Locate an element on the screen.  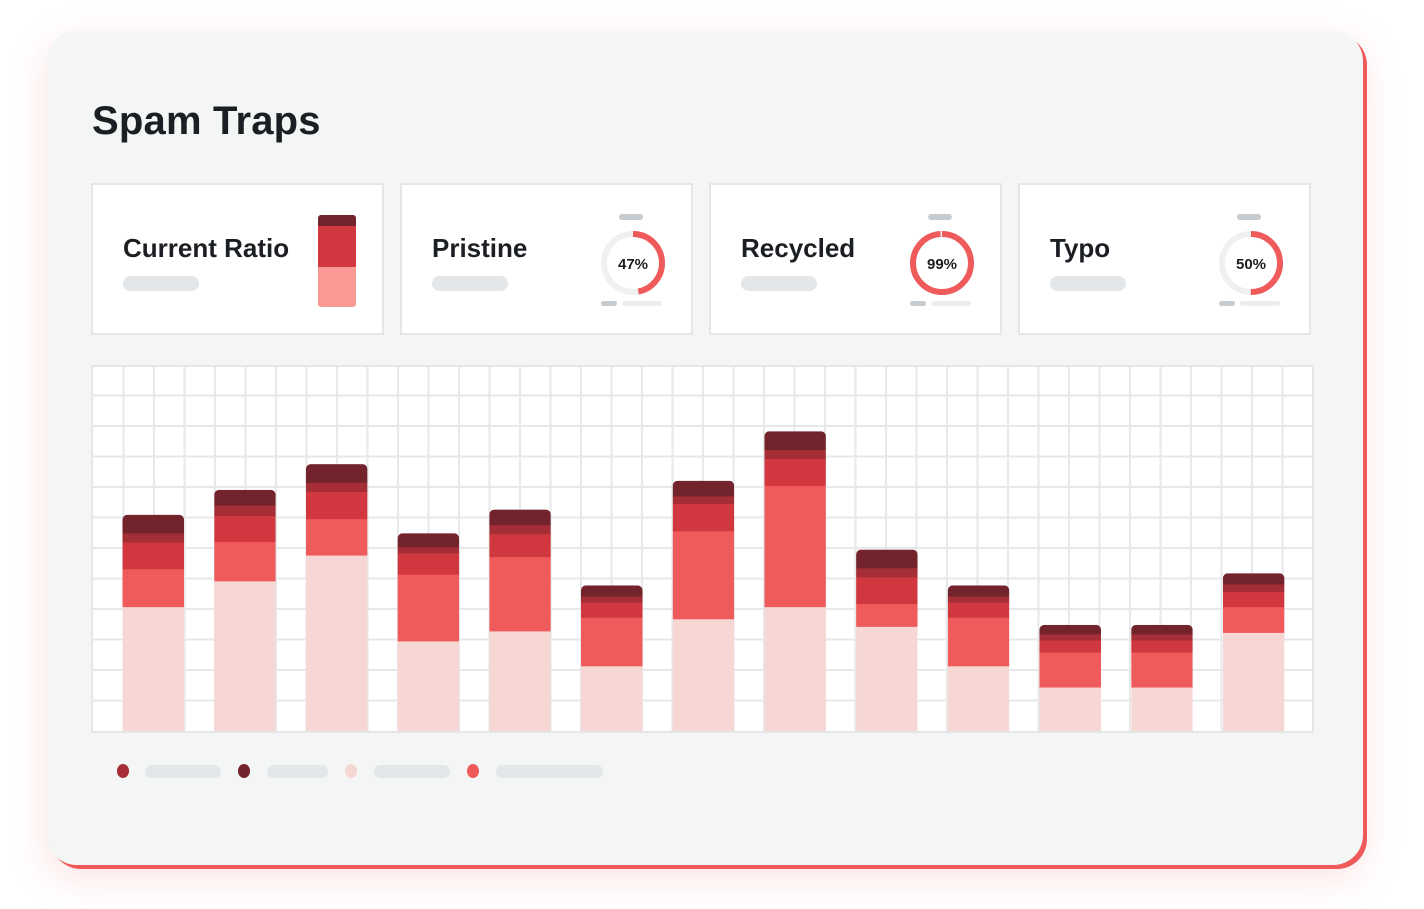
pristine-donut: 47% is located at coordinates (633, 261).